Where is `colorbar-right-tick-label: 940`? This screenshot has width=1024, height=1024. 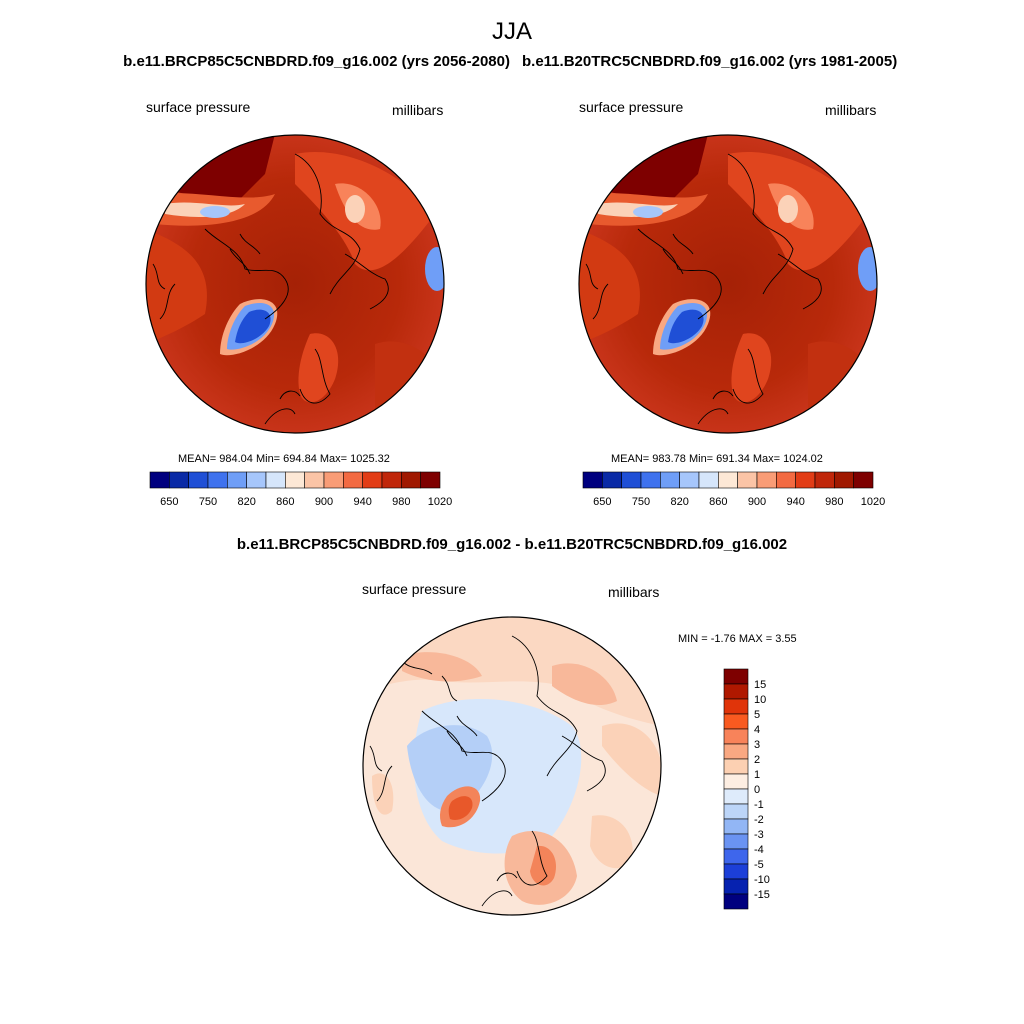
colorbar-right-tick-label: 940 is located at coordinates (795, 502).